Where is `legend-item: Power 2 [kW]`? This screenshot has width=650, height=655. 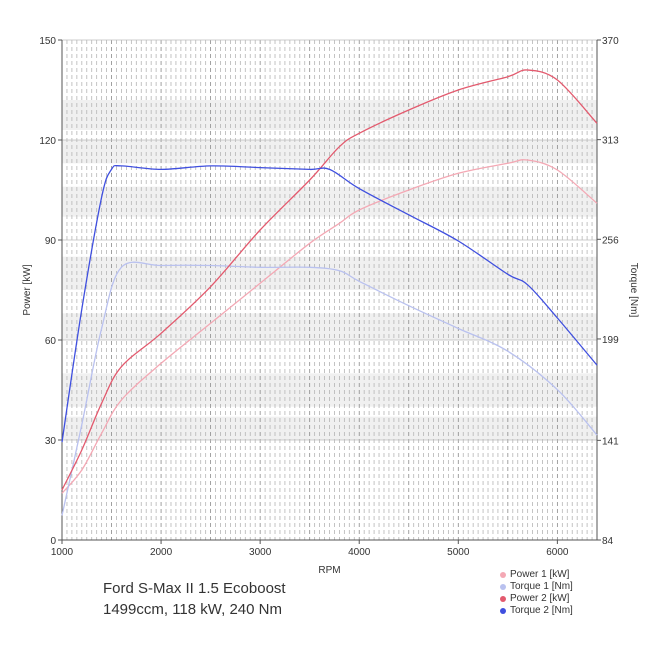
legend-item: Power 2 [kW] is located at coordinates (536, 599).